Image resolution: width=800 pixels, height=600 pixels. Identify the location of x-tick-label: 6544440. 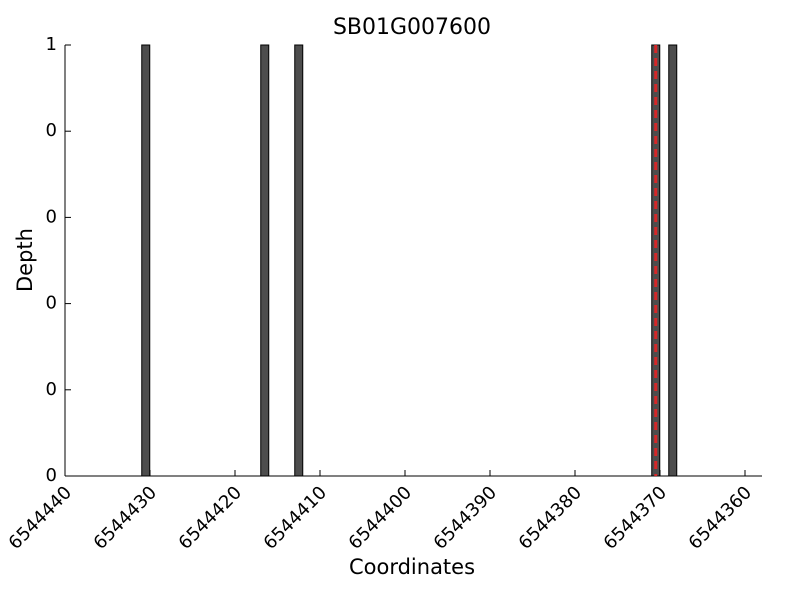
(41, 518).